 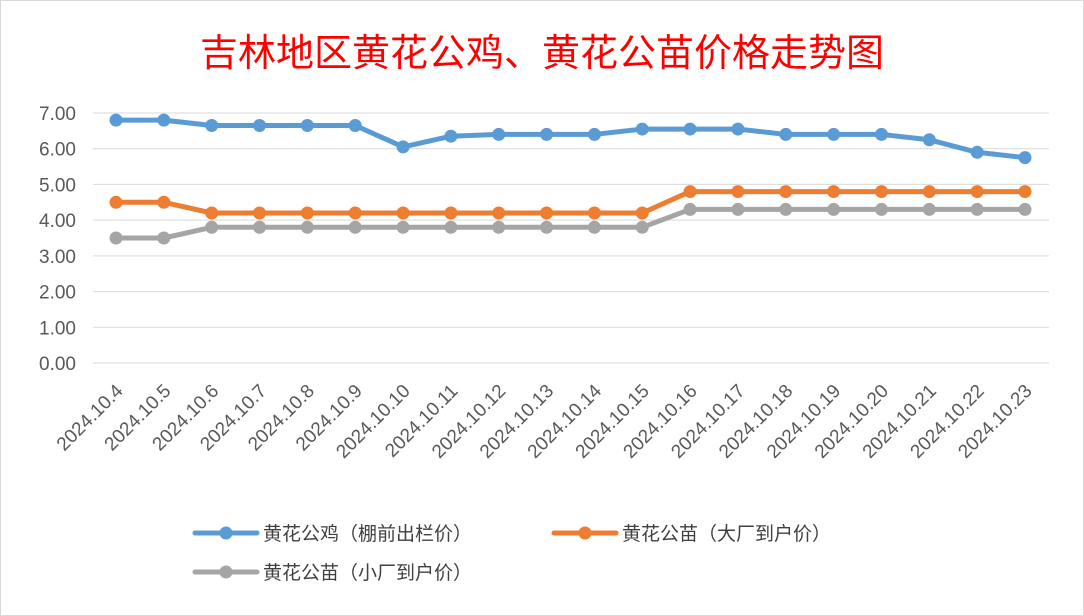 What do you see at coordinates (57, 185) in the screenshot?
I see `y-tick-label: 5.00` at bounding box center [57, 185].